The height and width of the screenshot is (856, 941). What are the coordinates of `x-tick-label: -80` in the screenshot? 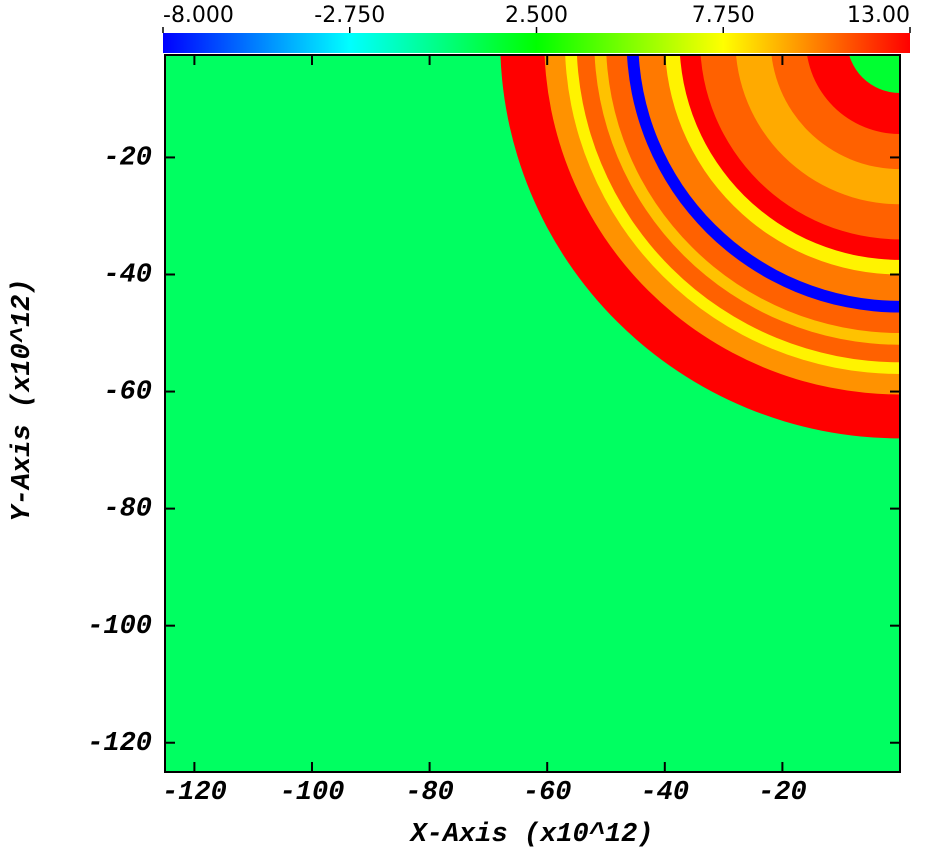 It's located at (429, 793).